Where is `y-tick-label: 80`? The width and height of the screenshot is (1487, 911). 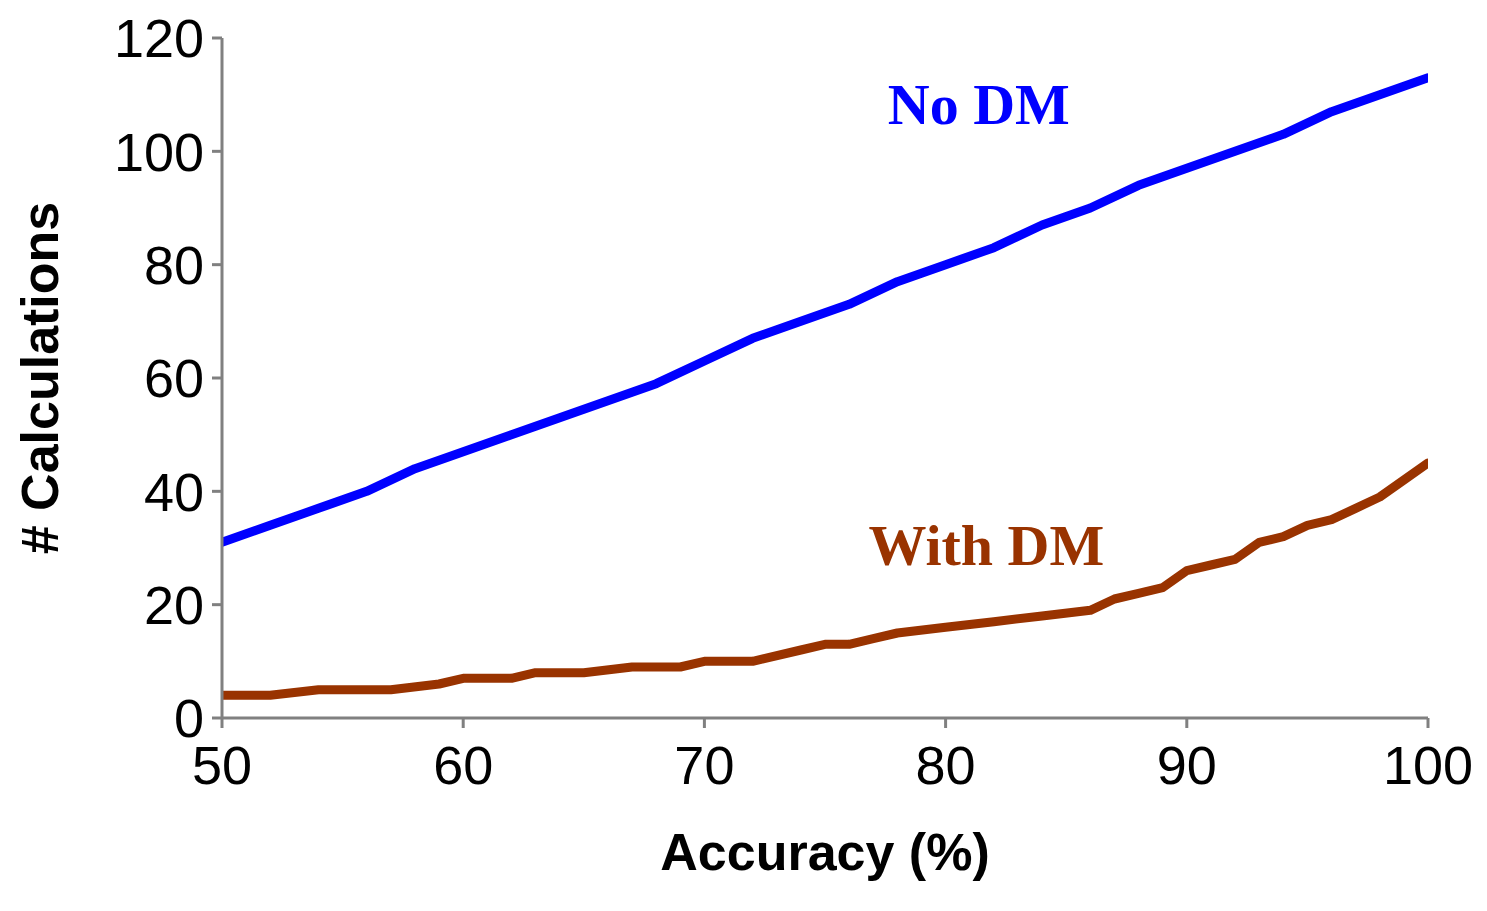 y-tick-label: 80 is located at coordinates (173, 264).